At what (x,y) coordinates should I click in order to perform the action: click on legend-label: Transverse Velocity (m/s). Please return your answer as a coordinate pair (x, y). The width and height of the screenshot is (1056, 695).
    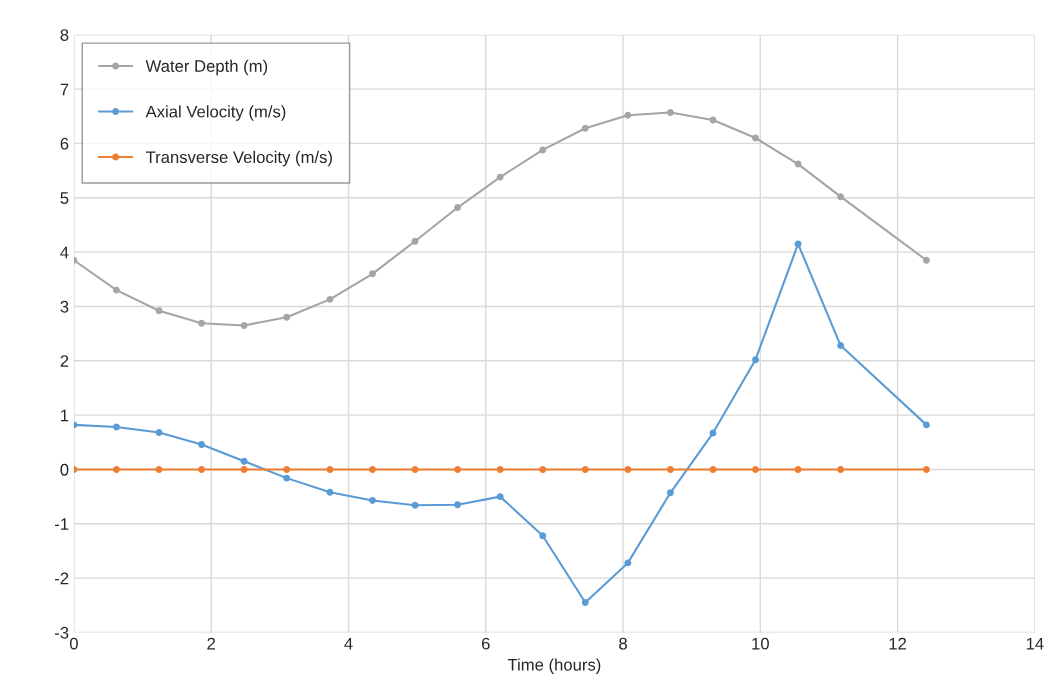
    Looking at the image, I should click on (238, 158).